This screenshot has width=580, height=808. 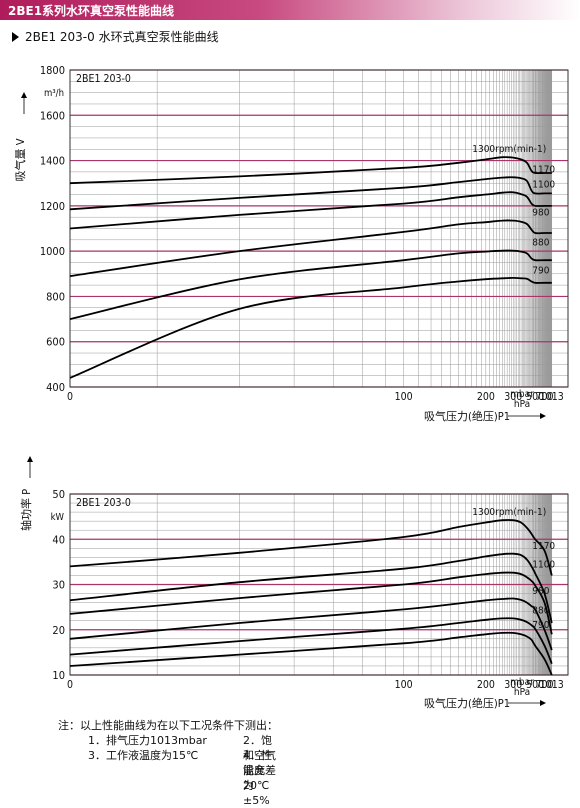 I want to click on chart-2-x-tick-label: 200, so click(x=486, y=685).